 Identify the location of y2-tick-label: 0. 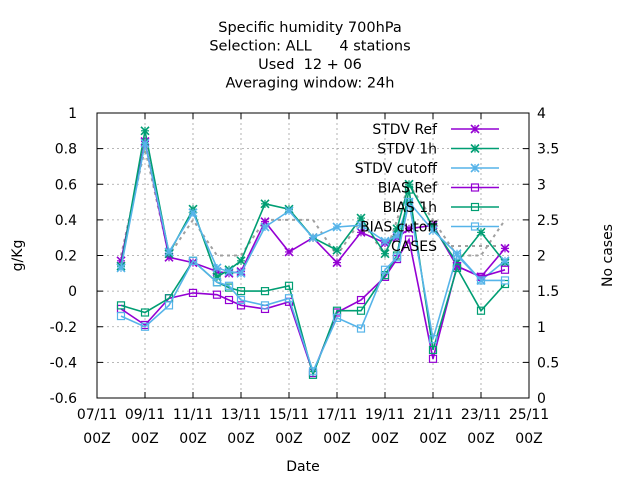
(541, 399).